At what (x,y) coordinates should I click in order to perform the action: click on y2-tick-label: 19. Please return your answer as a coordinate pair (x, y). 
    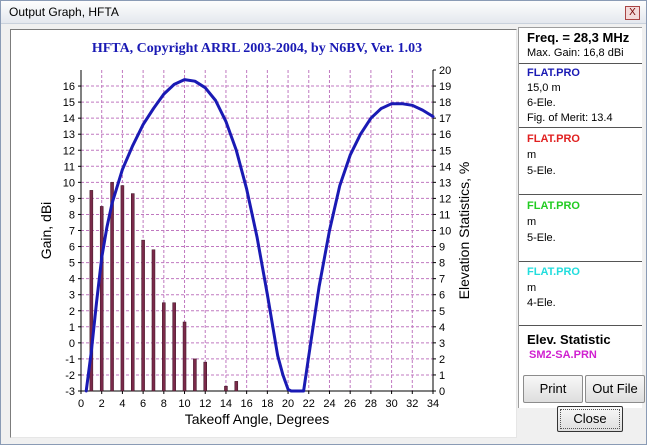
    Looking at the image, I should click on (445, 87).